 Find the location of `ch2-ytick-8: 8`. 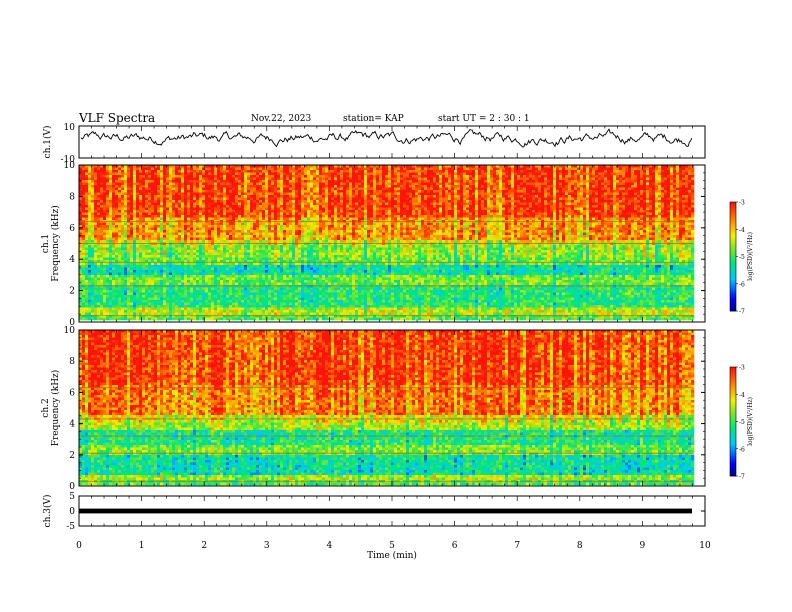

ch2-ytick-8: 8 is located at coordinates (72, 362).